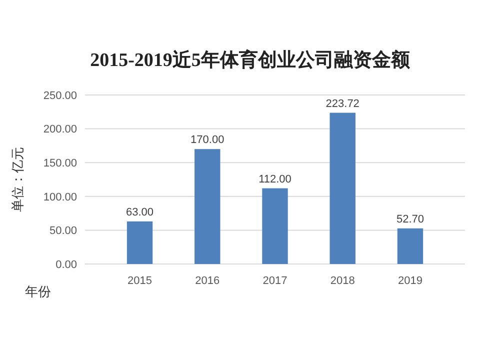 This screenshot has width=500, height=362. What do you see at coordinates (140, 281) in the screenshot?
I see `x-tick-label: 2015` at bounding box center [140, 281].